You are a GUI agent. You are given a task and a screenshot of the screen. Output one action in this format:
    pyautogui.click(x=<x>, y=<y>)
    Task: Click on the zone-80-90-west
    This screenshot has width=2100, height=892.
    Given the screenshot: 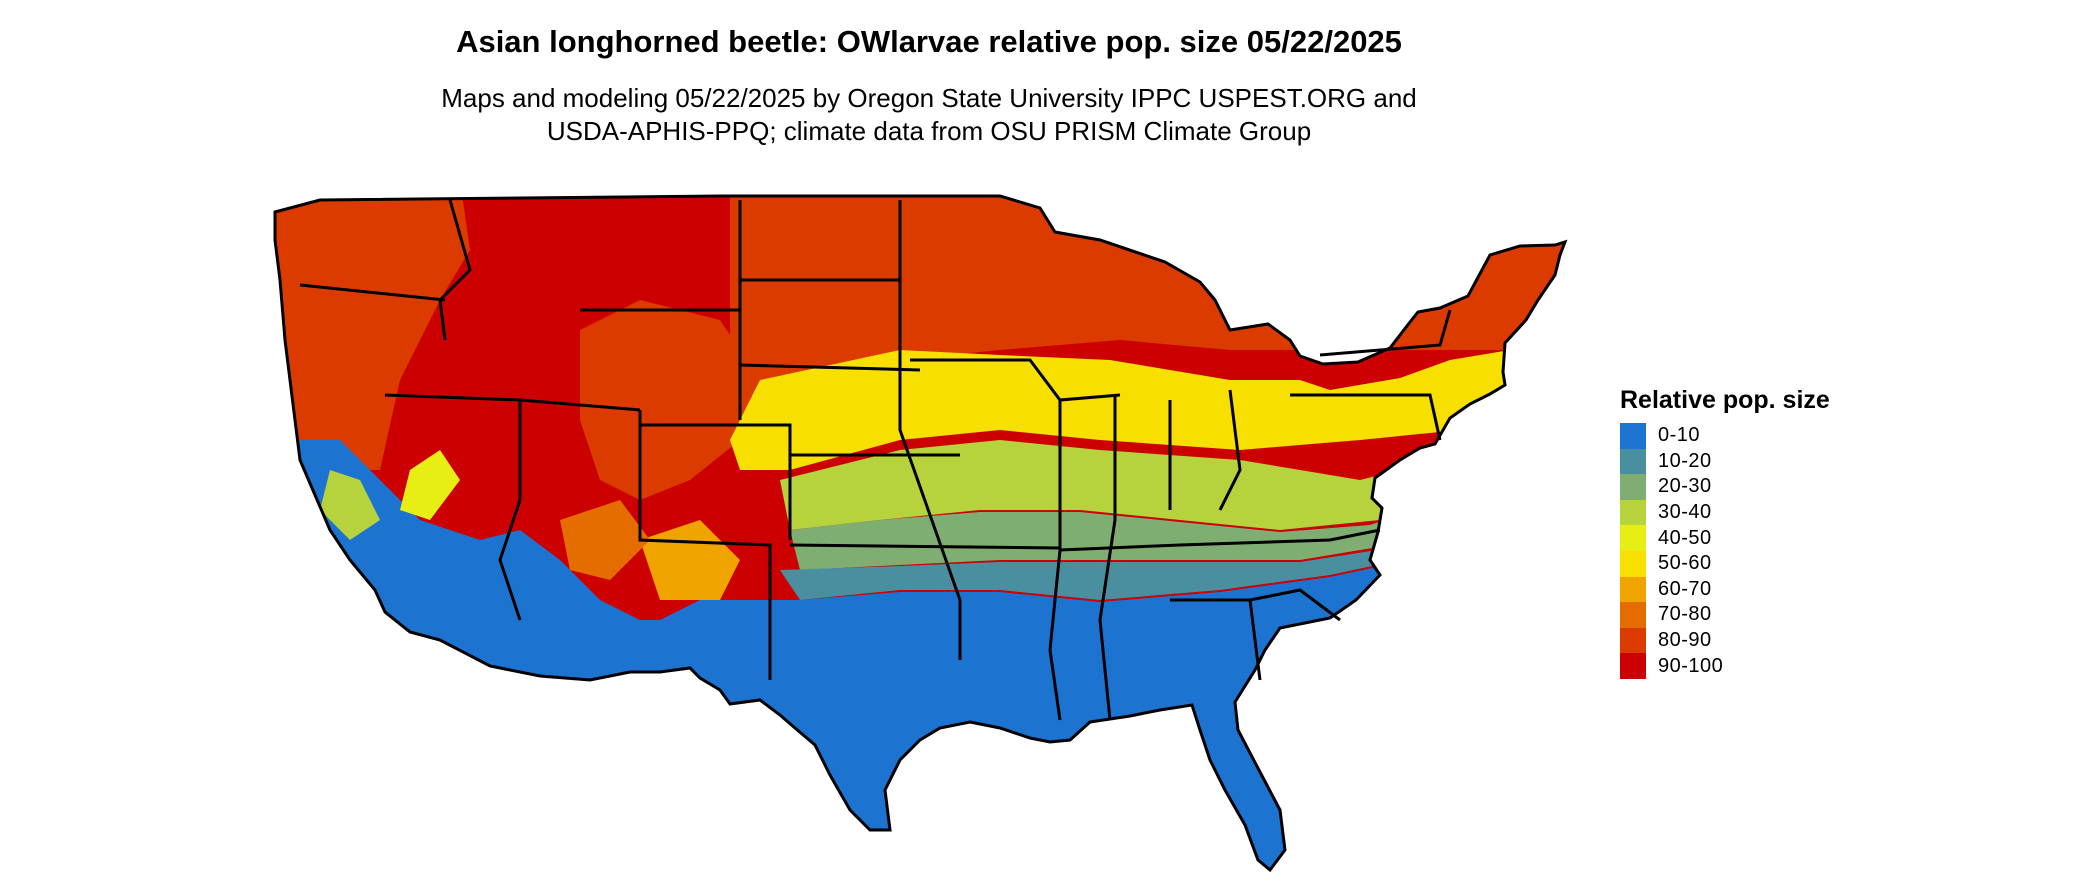 What is the action you would take?
    pyautogui.click(x=372, y=333)
    